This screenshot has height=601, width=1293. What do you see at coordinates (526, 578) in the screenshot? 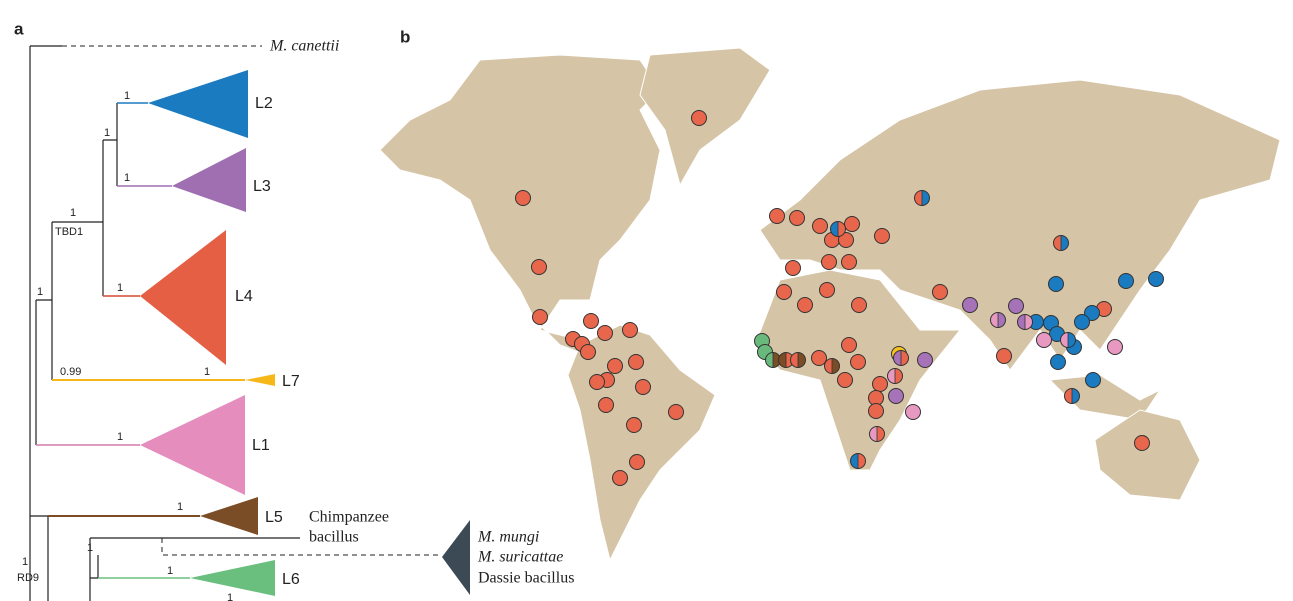
I see `species-label: Dassie bacillus` at bounding box center [526, 578].